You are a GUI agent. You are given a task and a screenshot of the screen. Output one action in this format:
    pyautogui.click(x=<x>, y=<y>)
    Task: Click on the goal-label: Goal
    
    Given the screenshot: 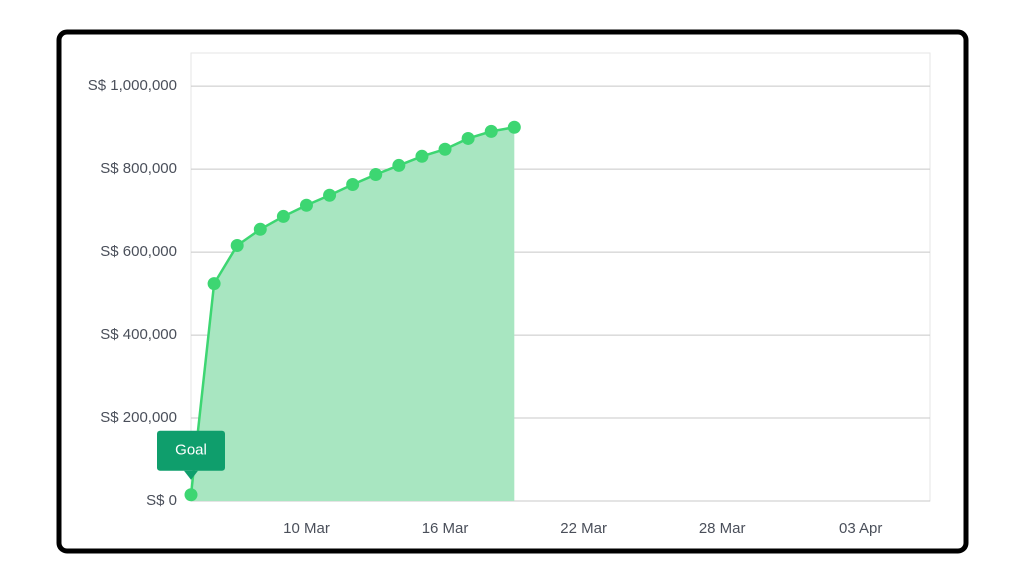 What is the action you would take?
    pyautogui.click(x=191, y=450)
    